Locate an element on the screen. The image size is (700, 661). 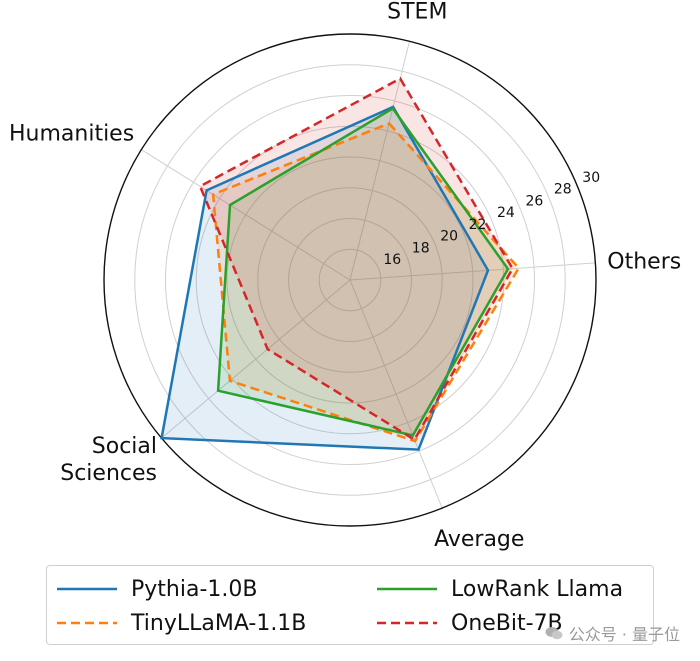
axis-label-line: Others is located at coordinates (644, 262).